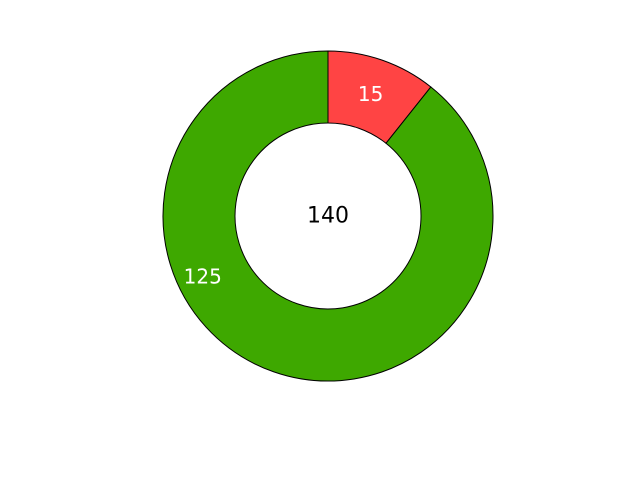 This screenshot has width=640, height=480. I want to click on donut-center-total: 140, so click(328, 216).